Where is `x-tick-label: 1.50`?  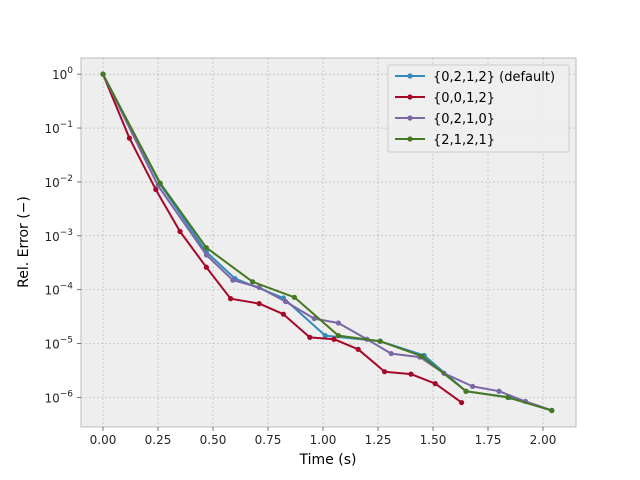 x-tick-label: 1.50 is located at coordinates (433, 440).